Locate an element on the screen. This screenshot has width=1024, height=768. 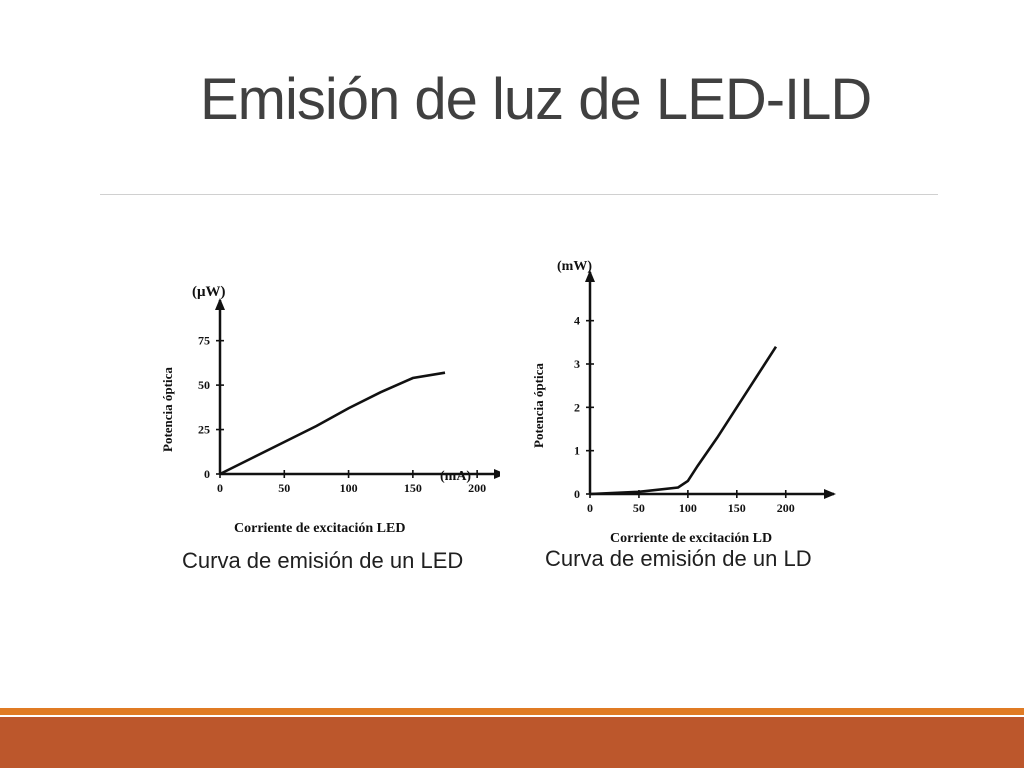
ld-y-arrow is located at coordinates (590, 276).